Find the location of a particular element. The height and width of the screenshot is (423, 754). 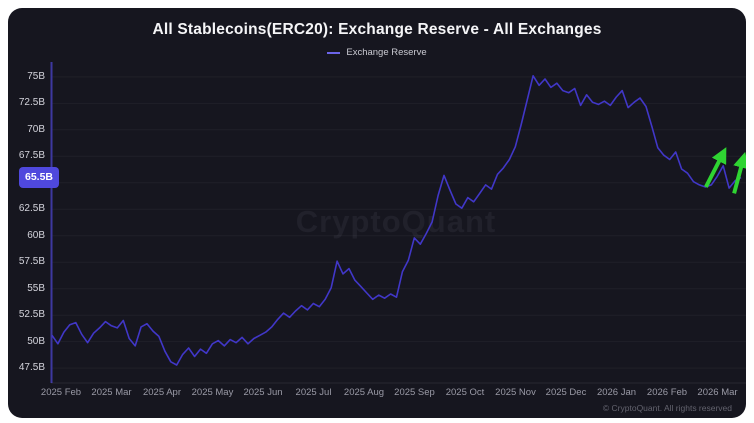

x-tick-label: 2025 Jun is located at coordinates (263, 392).